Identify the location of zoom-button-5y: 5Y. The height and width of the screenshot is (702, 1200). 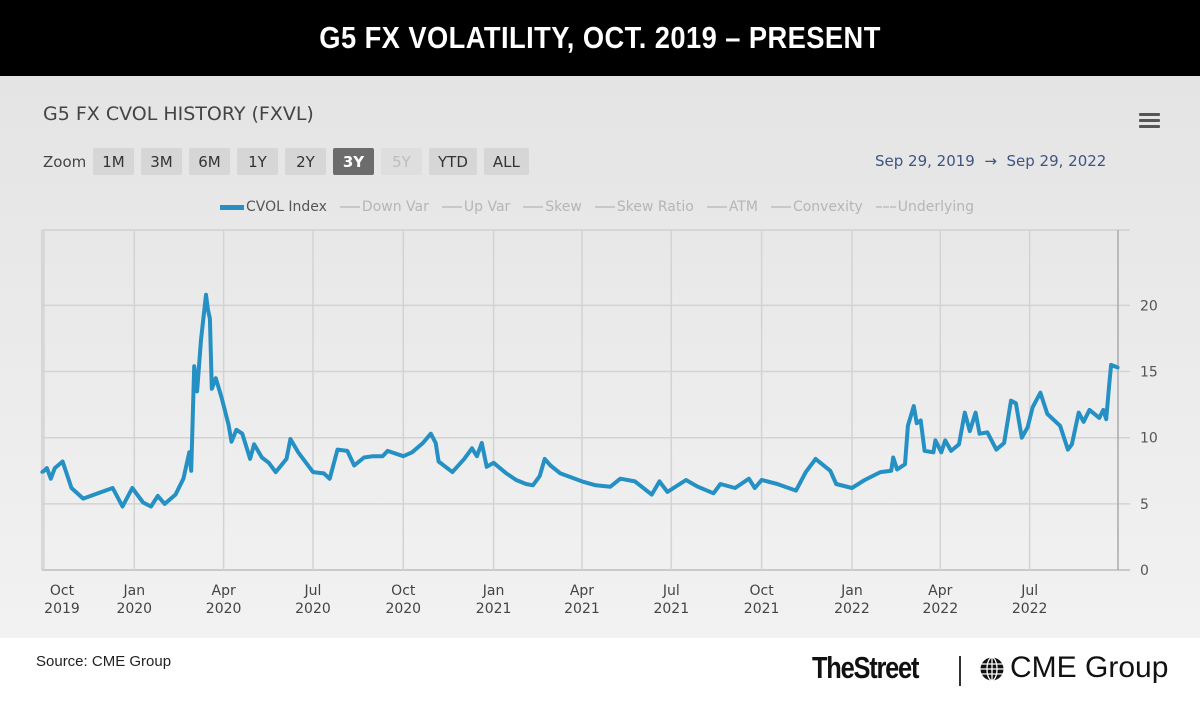
(401, 161).